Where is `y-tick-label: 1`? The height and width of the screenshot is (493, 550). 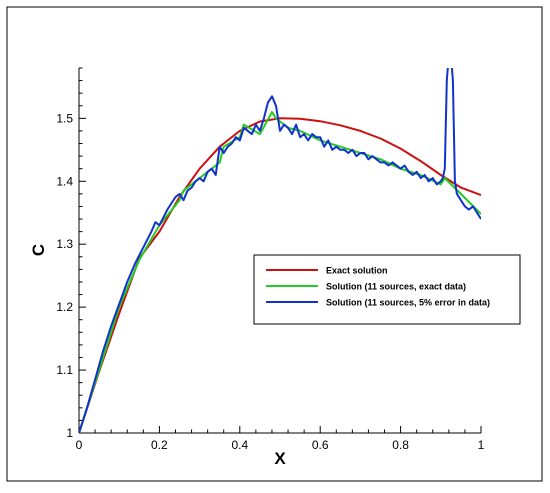 y-tick-label: 1 is located at coordinates (69, 433).